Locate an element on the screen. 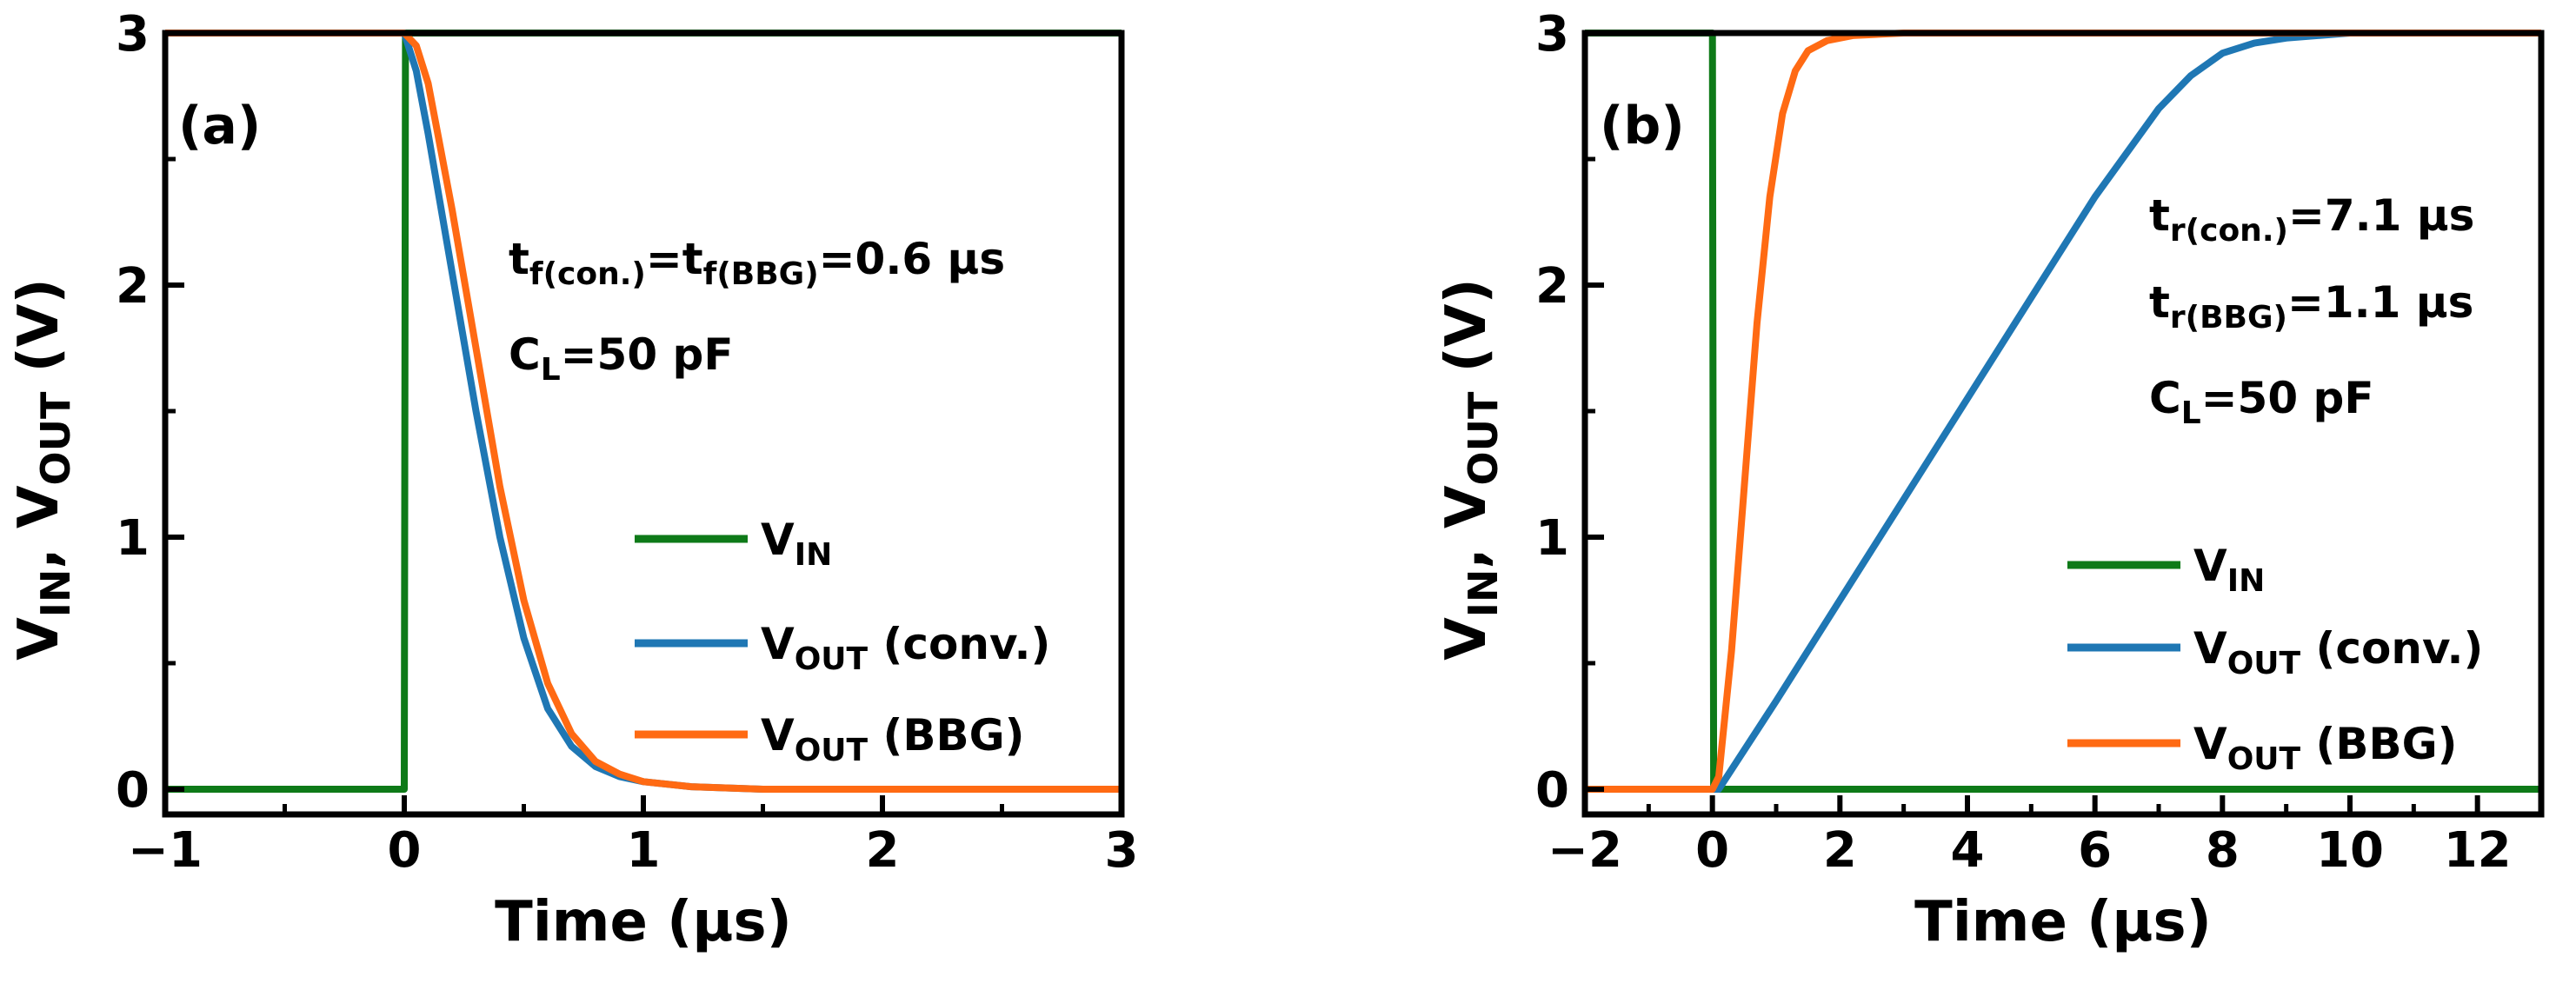 The width and height of the screenshot is (2576, 990). x-tick-label: 6 is located at coordinates (2095, 850).